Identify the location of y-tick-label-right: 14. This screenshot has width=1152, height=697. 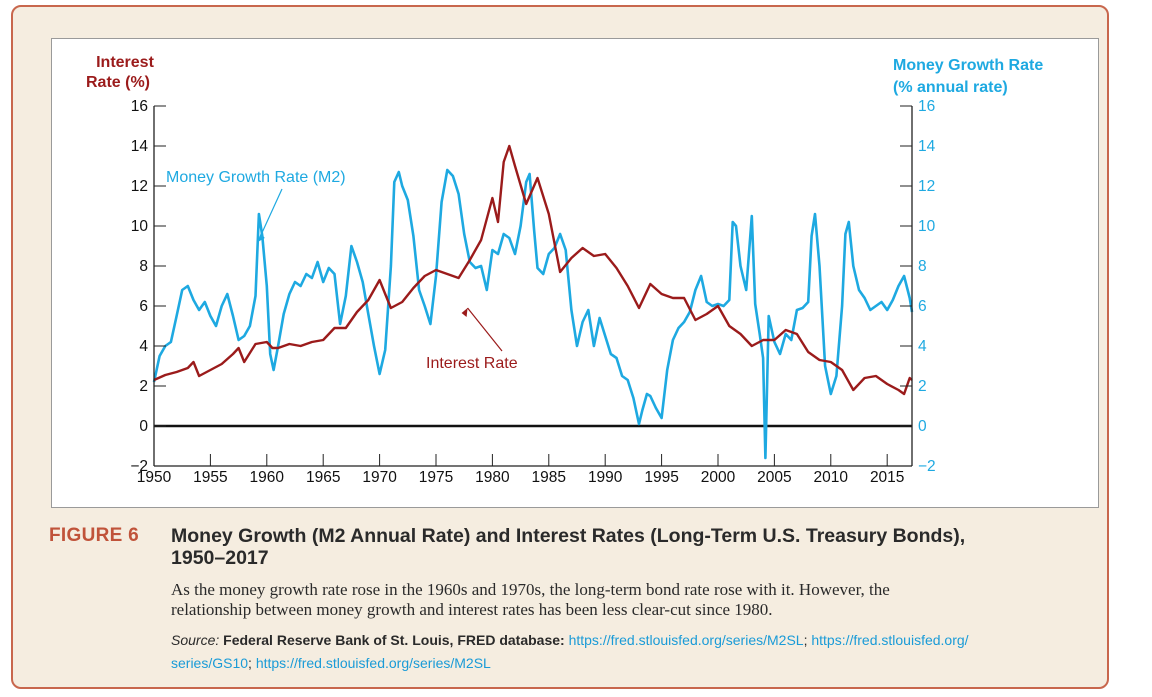
(927, 146).